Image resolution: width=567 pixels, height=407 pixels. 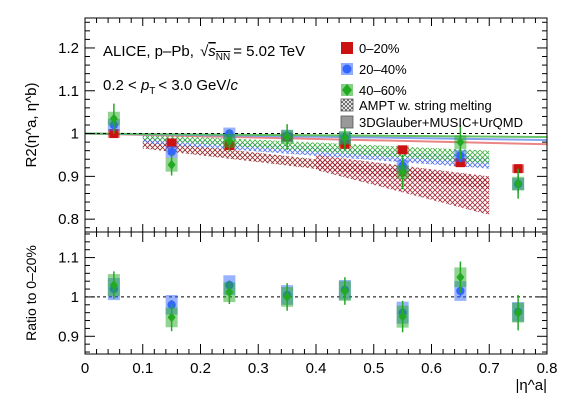 What do you see at coordinates (383, 90) in the screenshot?
I see `legend-label-40-60: 40–60%` at bounding box center [383, 90].